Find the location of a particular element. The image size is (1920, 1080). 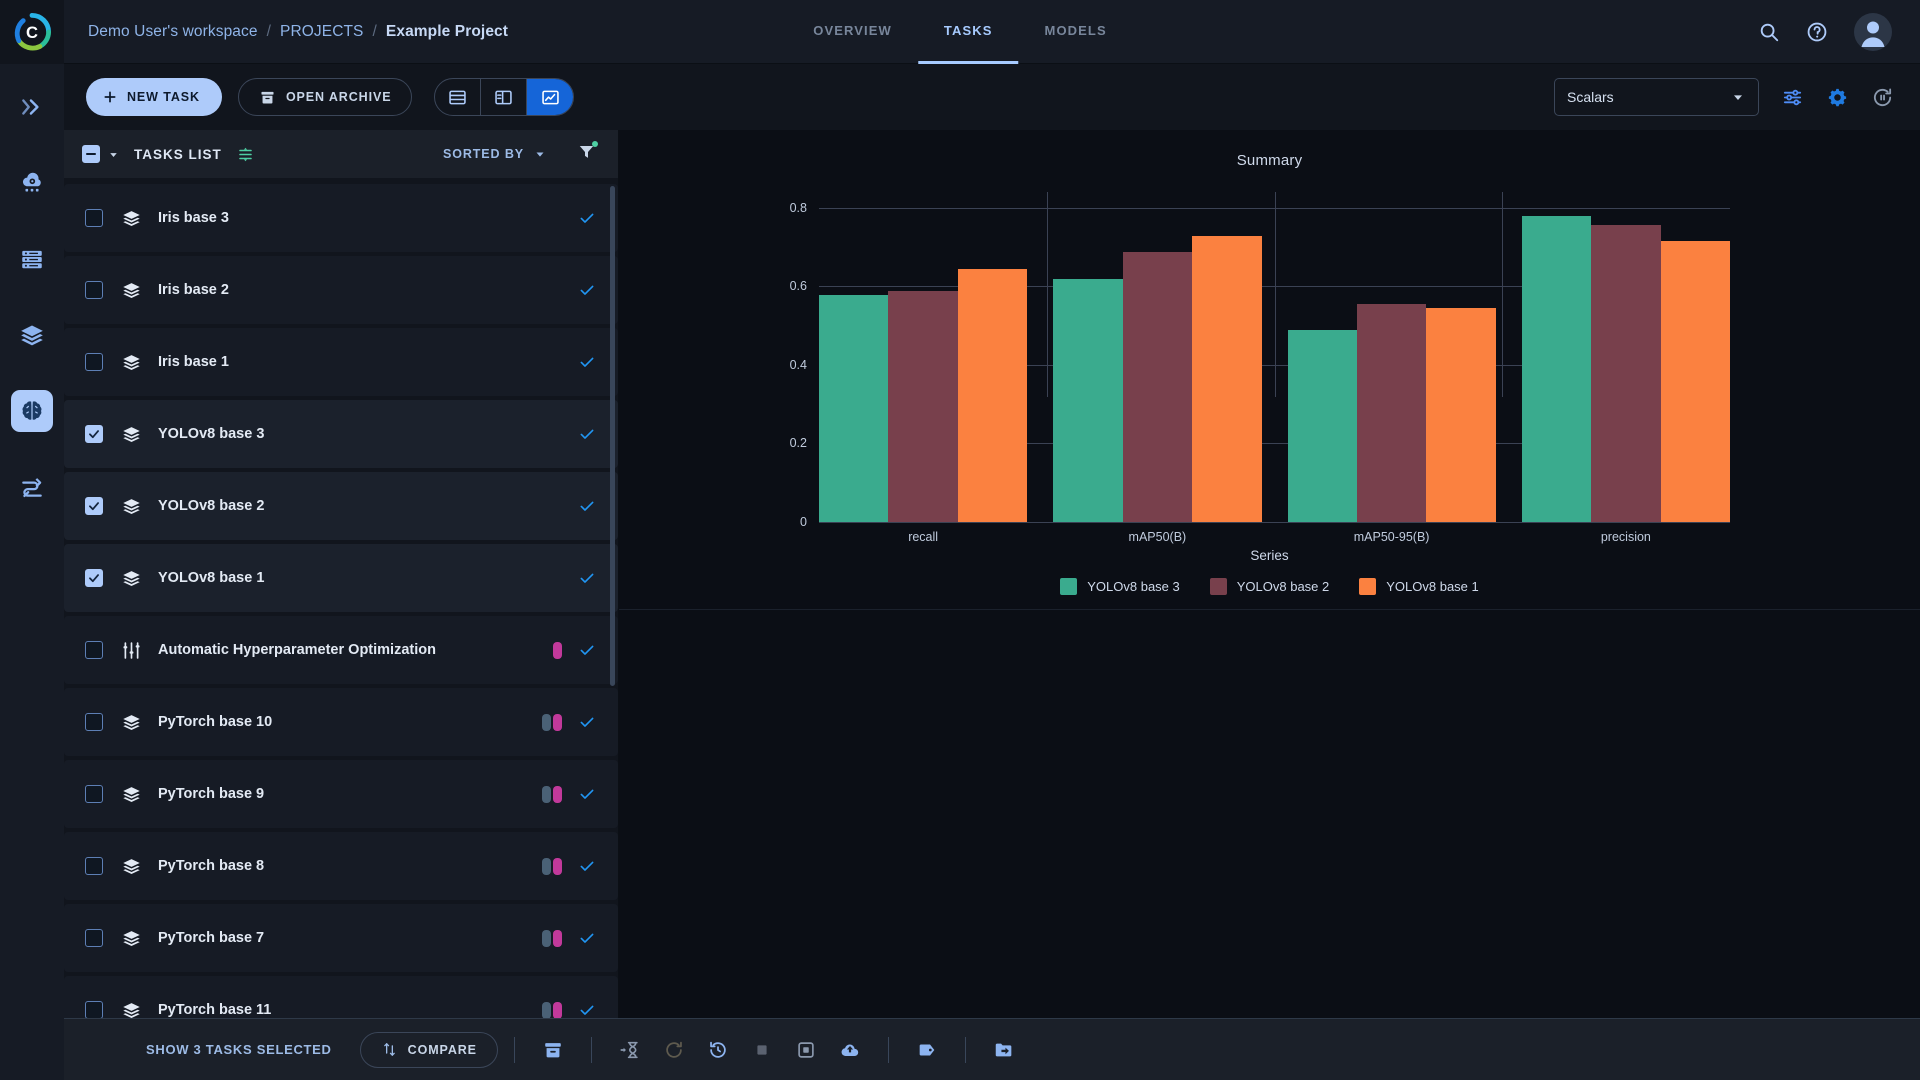

show-selected-link: SHOW 3 TASKS SELECTED is located at coordinates (239, 1049).